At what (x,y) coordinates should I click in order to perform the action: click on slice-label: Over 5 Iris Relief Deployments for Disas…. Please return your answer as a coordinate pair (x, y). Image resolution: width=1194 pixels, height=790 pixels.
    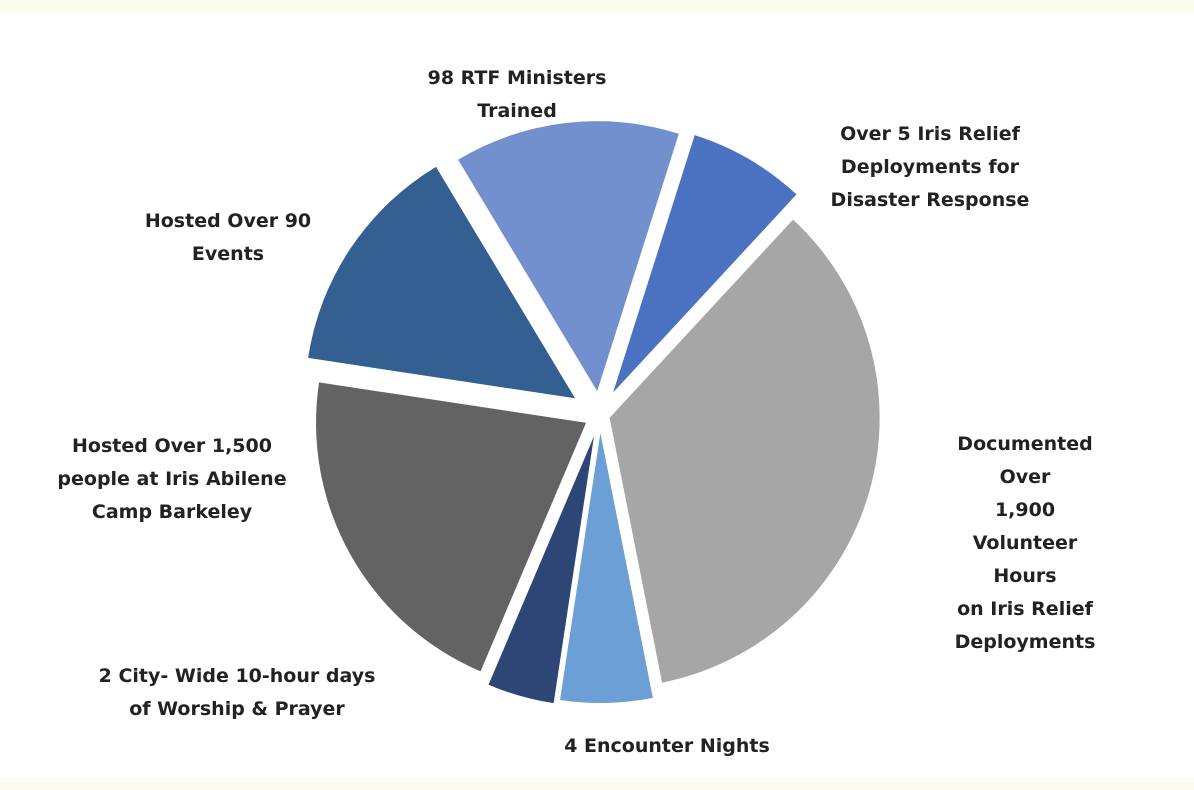
    Looking at the image, I should click on (930, 167).